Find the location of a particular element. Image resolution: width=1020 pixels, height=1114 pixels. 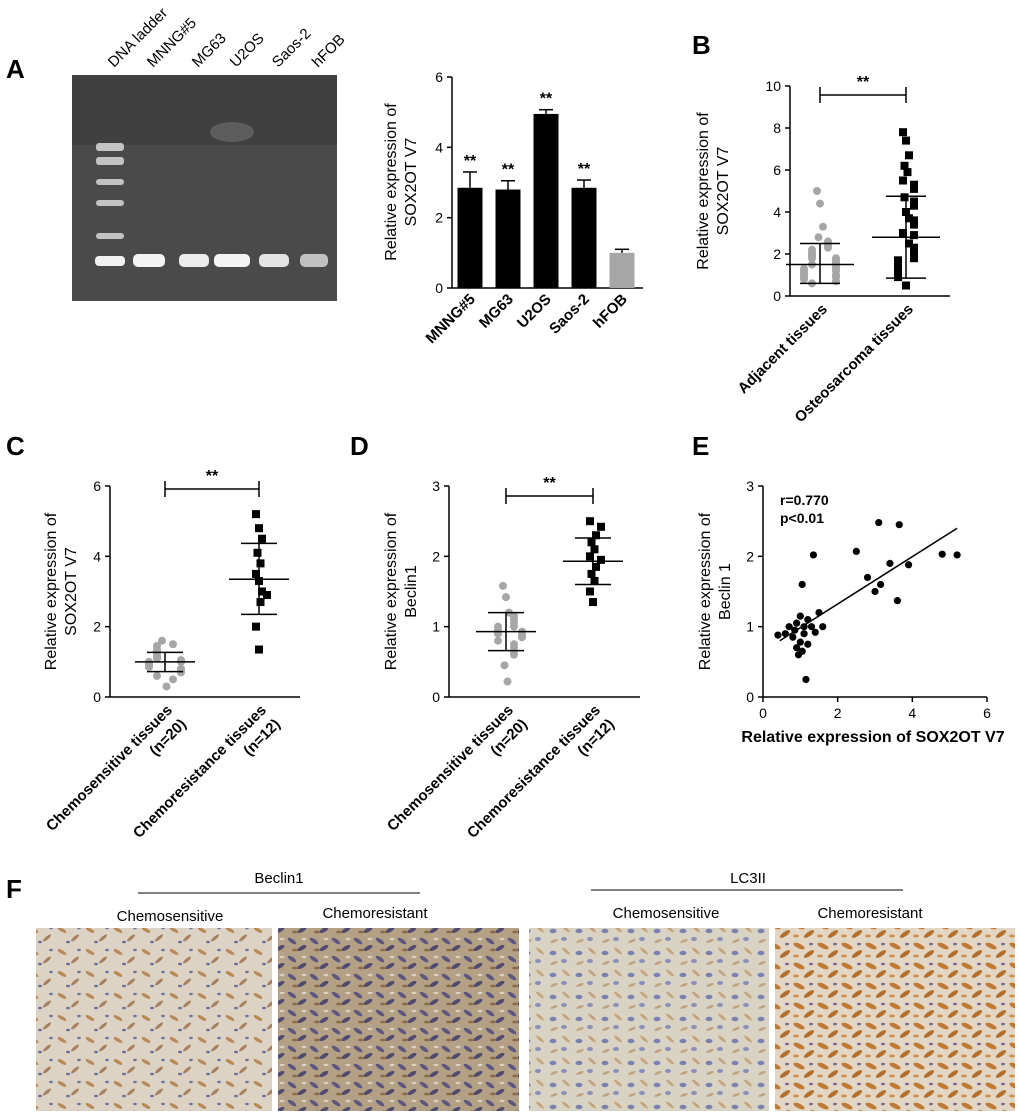

chart-e-annotation: r=0.770 is located at coordinates (804, 500).